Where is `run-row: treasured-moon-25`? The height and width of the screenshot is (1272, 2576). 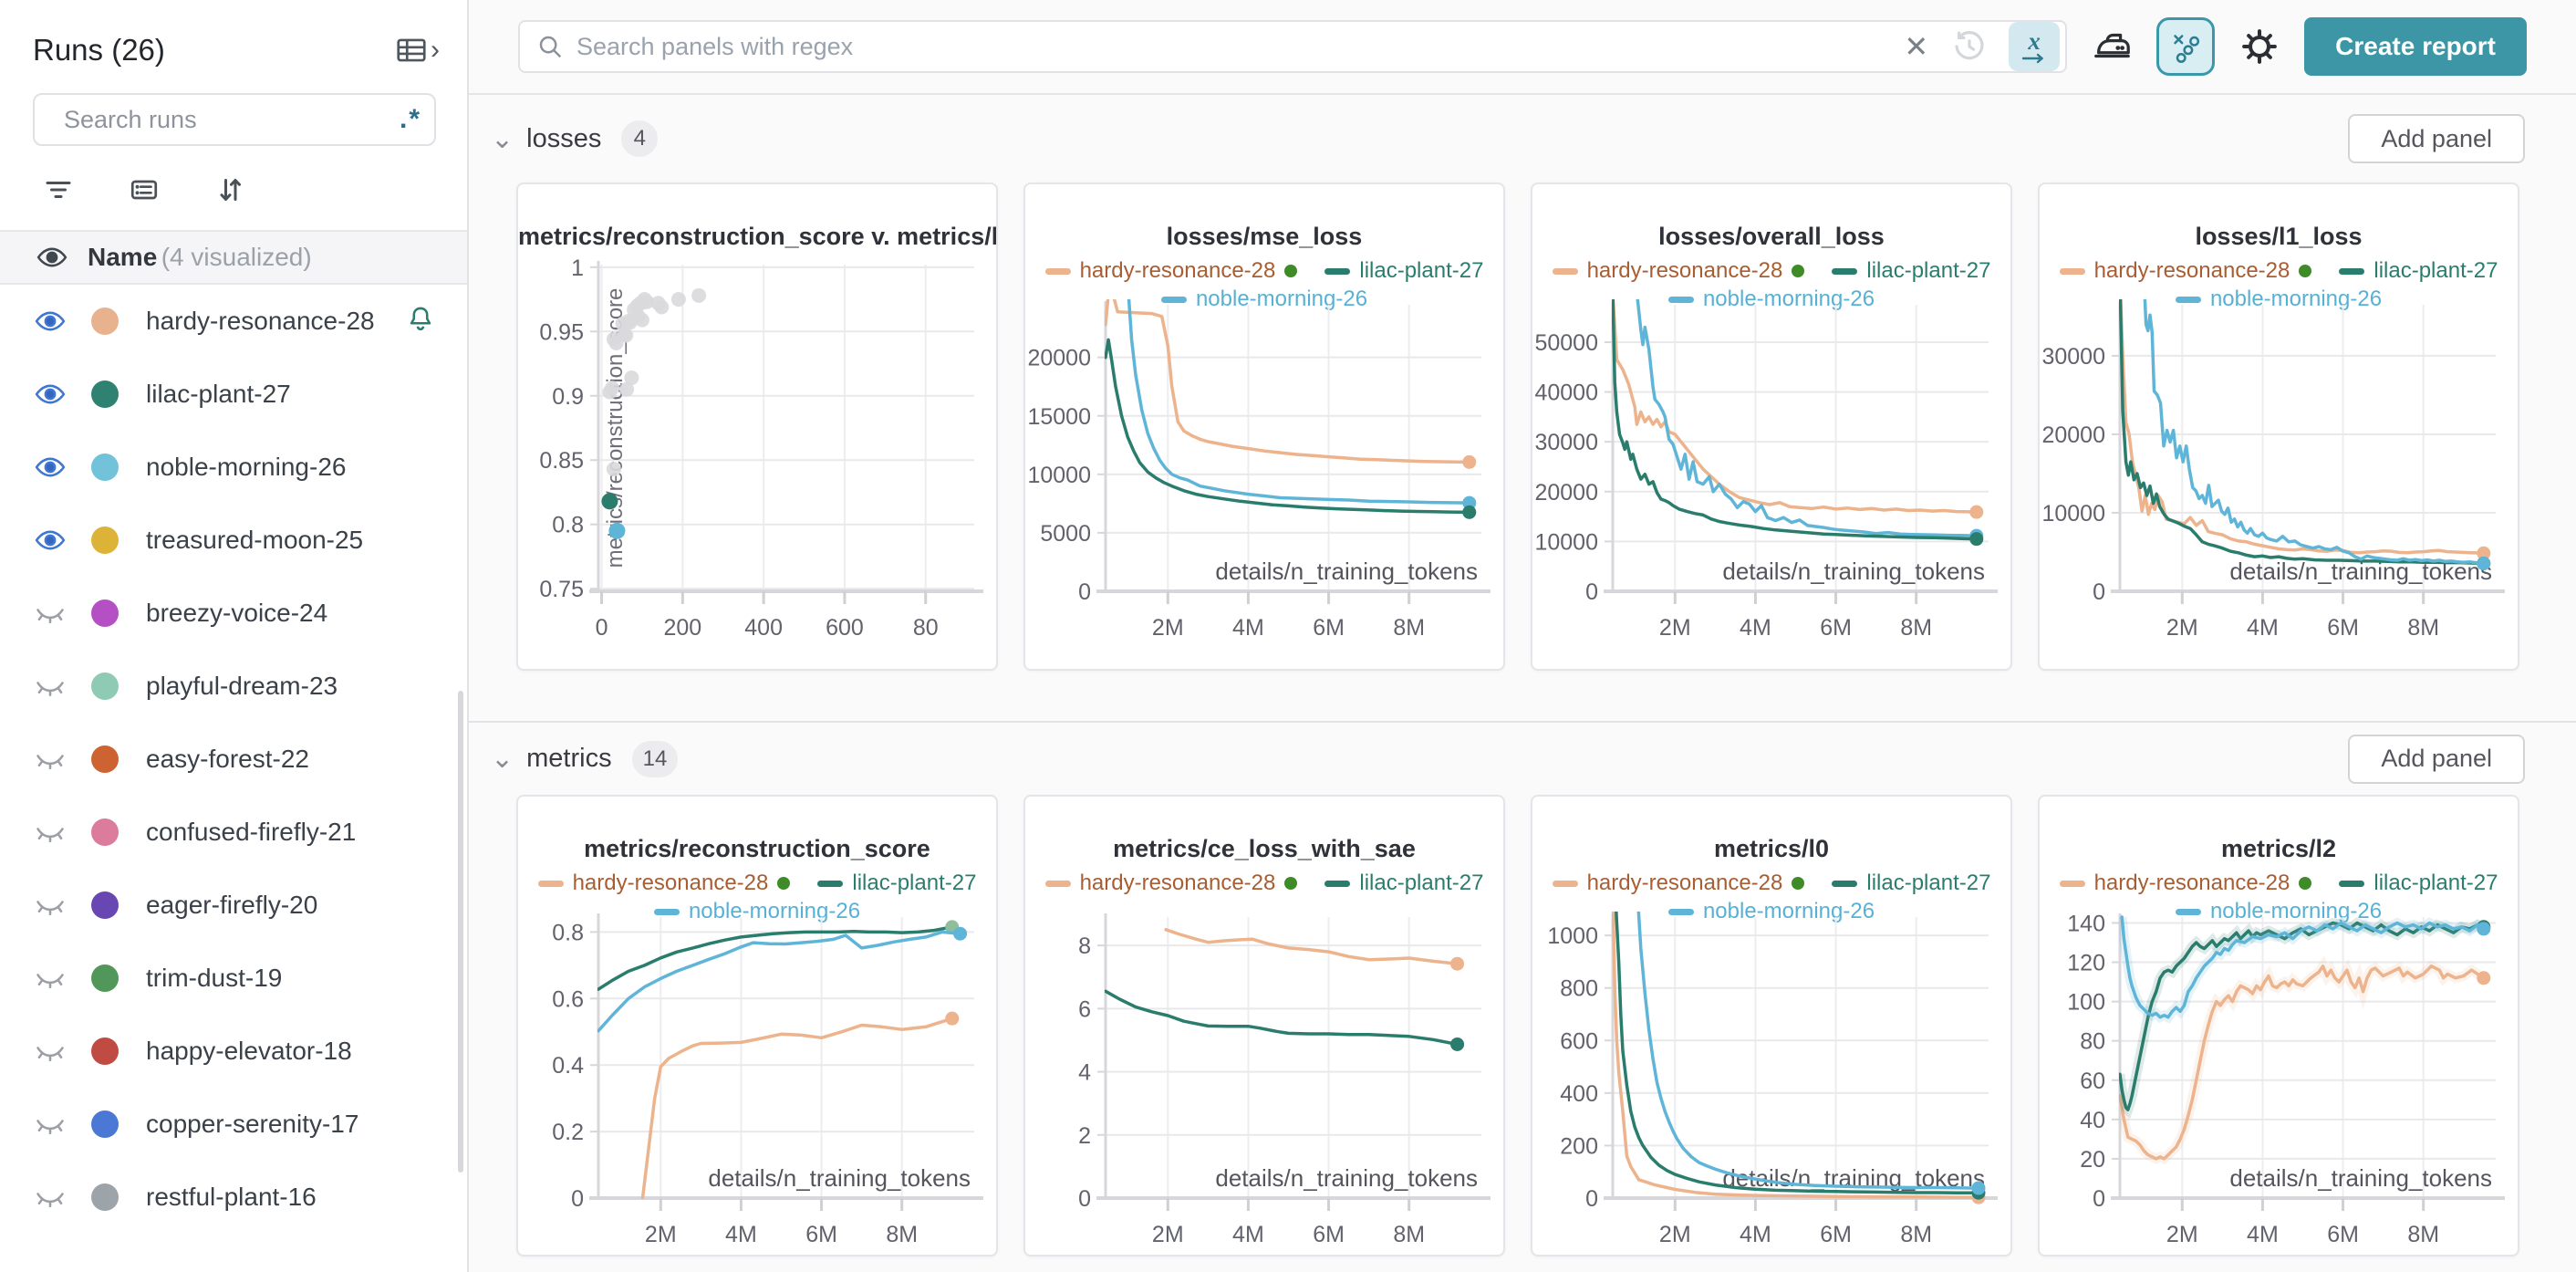 run-row: treasured-moon-25 is located at coordinates (233, 540).